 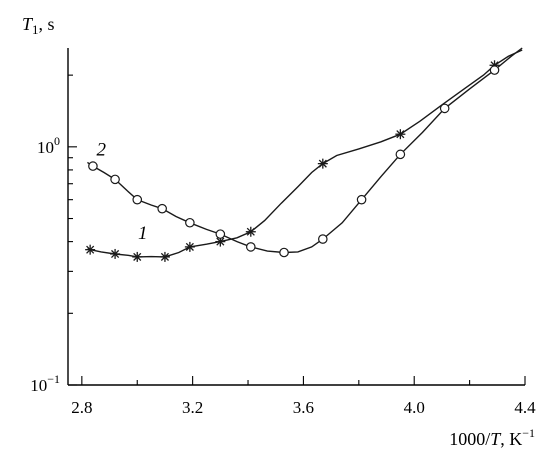 I want to click on y-tick-label: 10⁰, so click(x=48, y=145).